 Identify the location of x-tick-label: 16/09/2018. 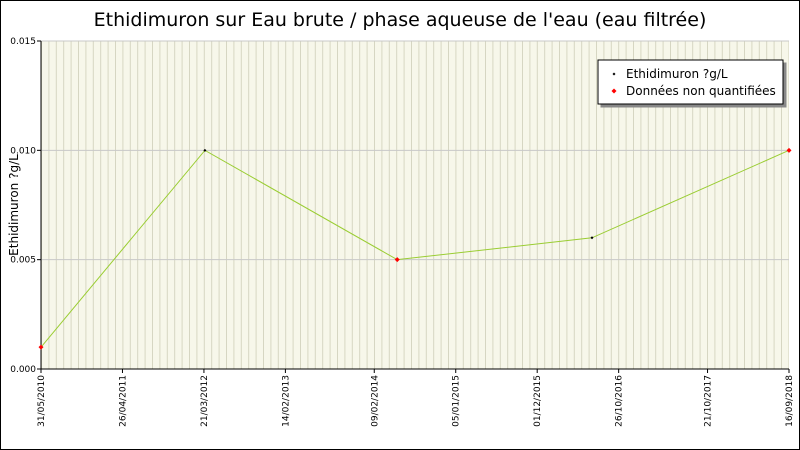
(790, 401).